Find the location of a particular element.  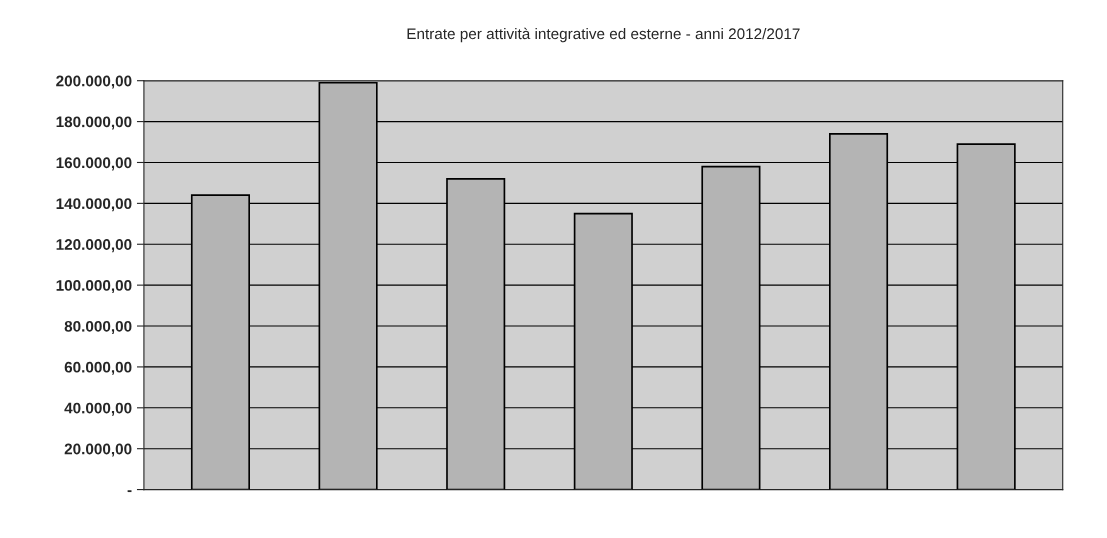

y-tick-label: 100.000,00 is located at coordinates (94, 287).